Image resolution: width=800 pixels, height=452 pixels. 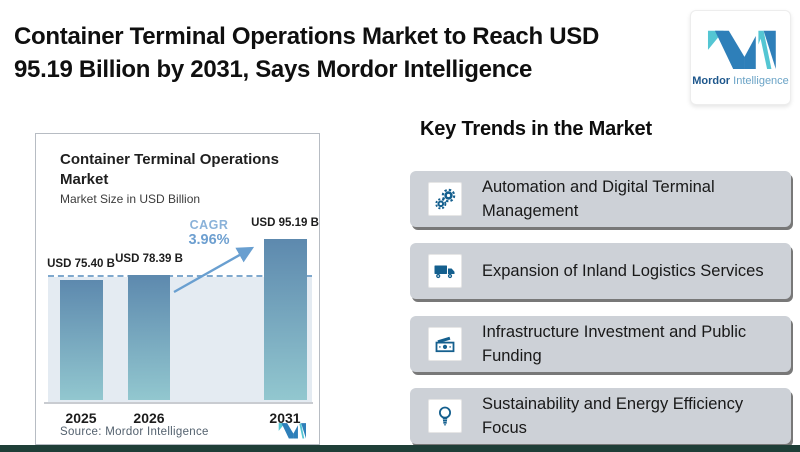 What do you see at coordinates (169, 169) in the screenshot?
I see `chart-title: Container Terminal Operations Market` at bounding box center [169, 169].